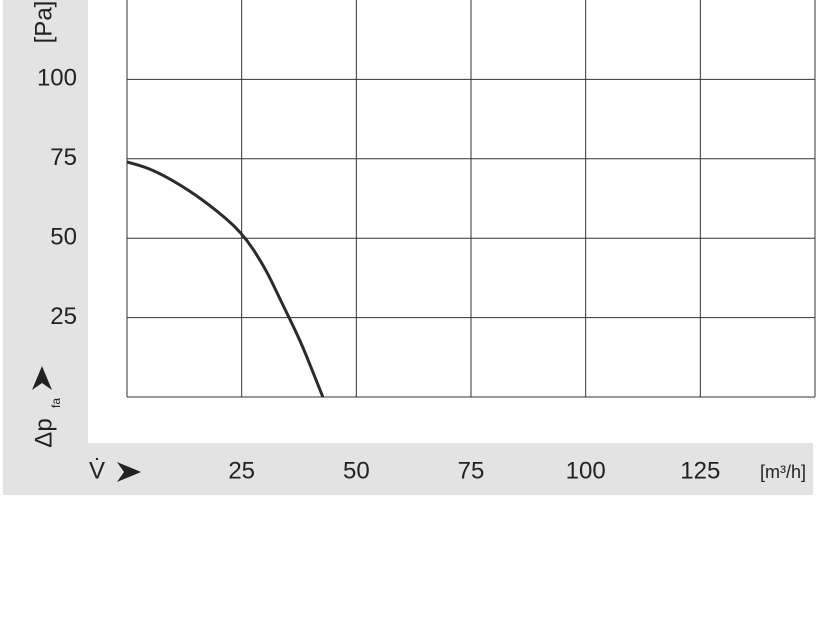 The height and width of the screenshot is (624, 816). I want to click on x-tick-label: 125, so click(700, 470).